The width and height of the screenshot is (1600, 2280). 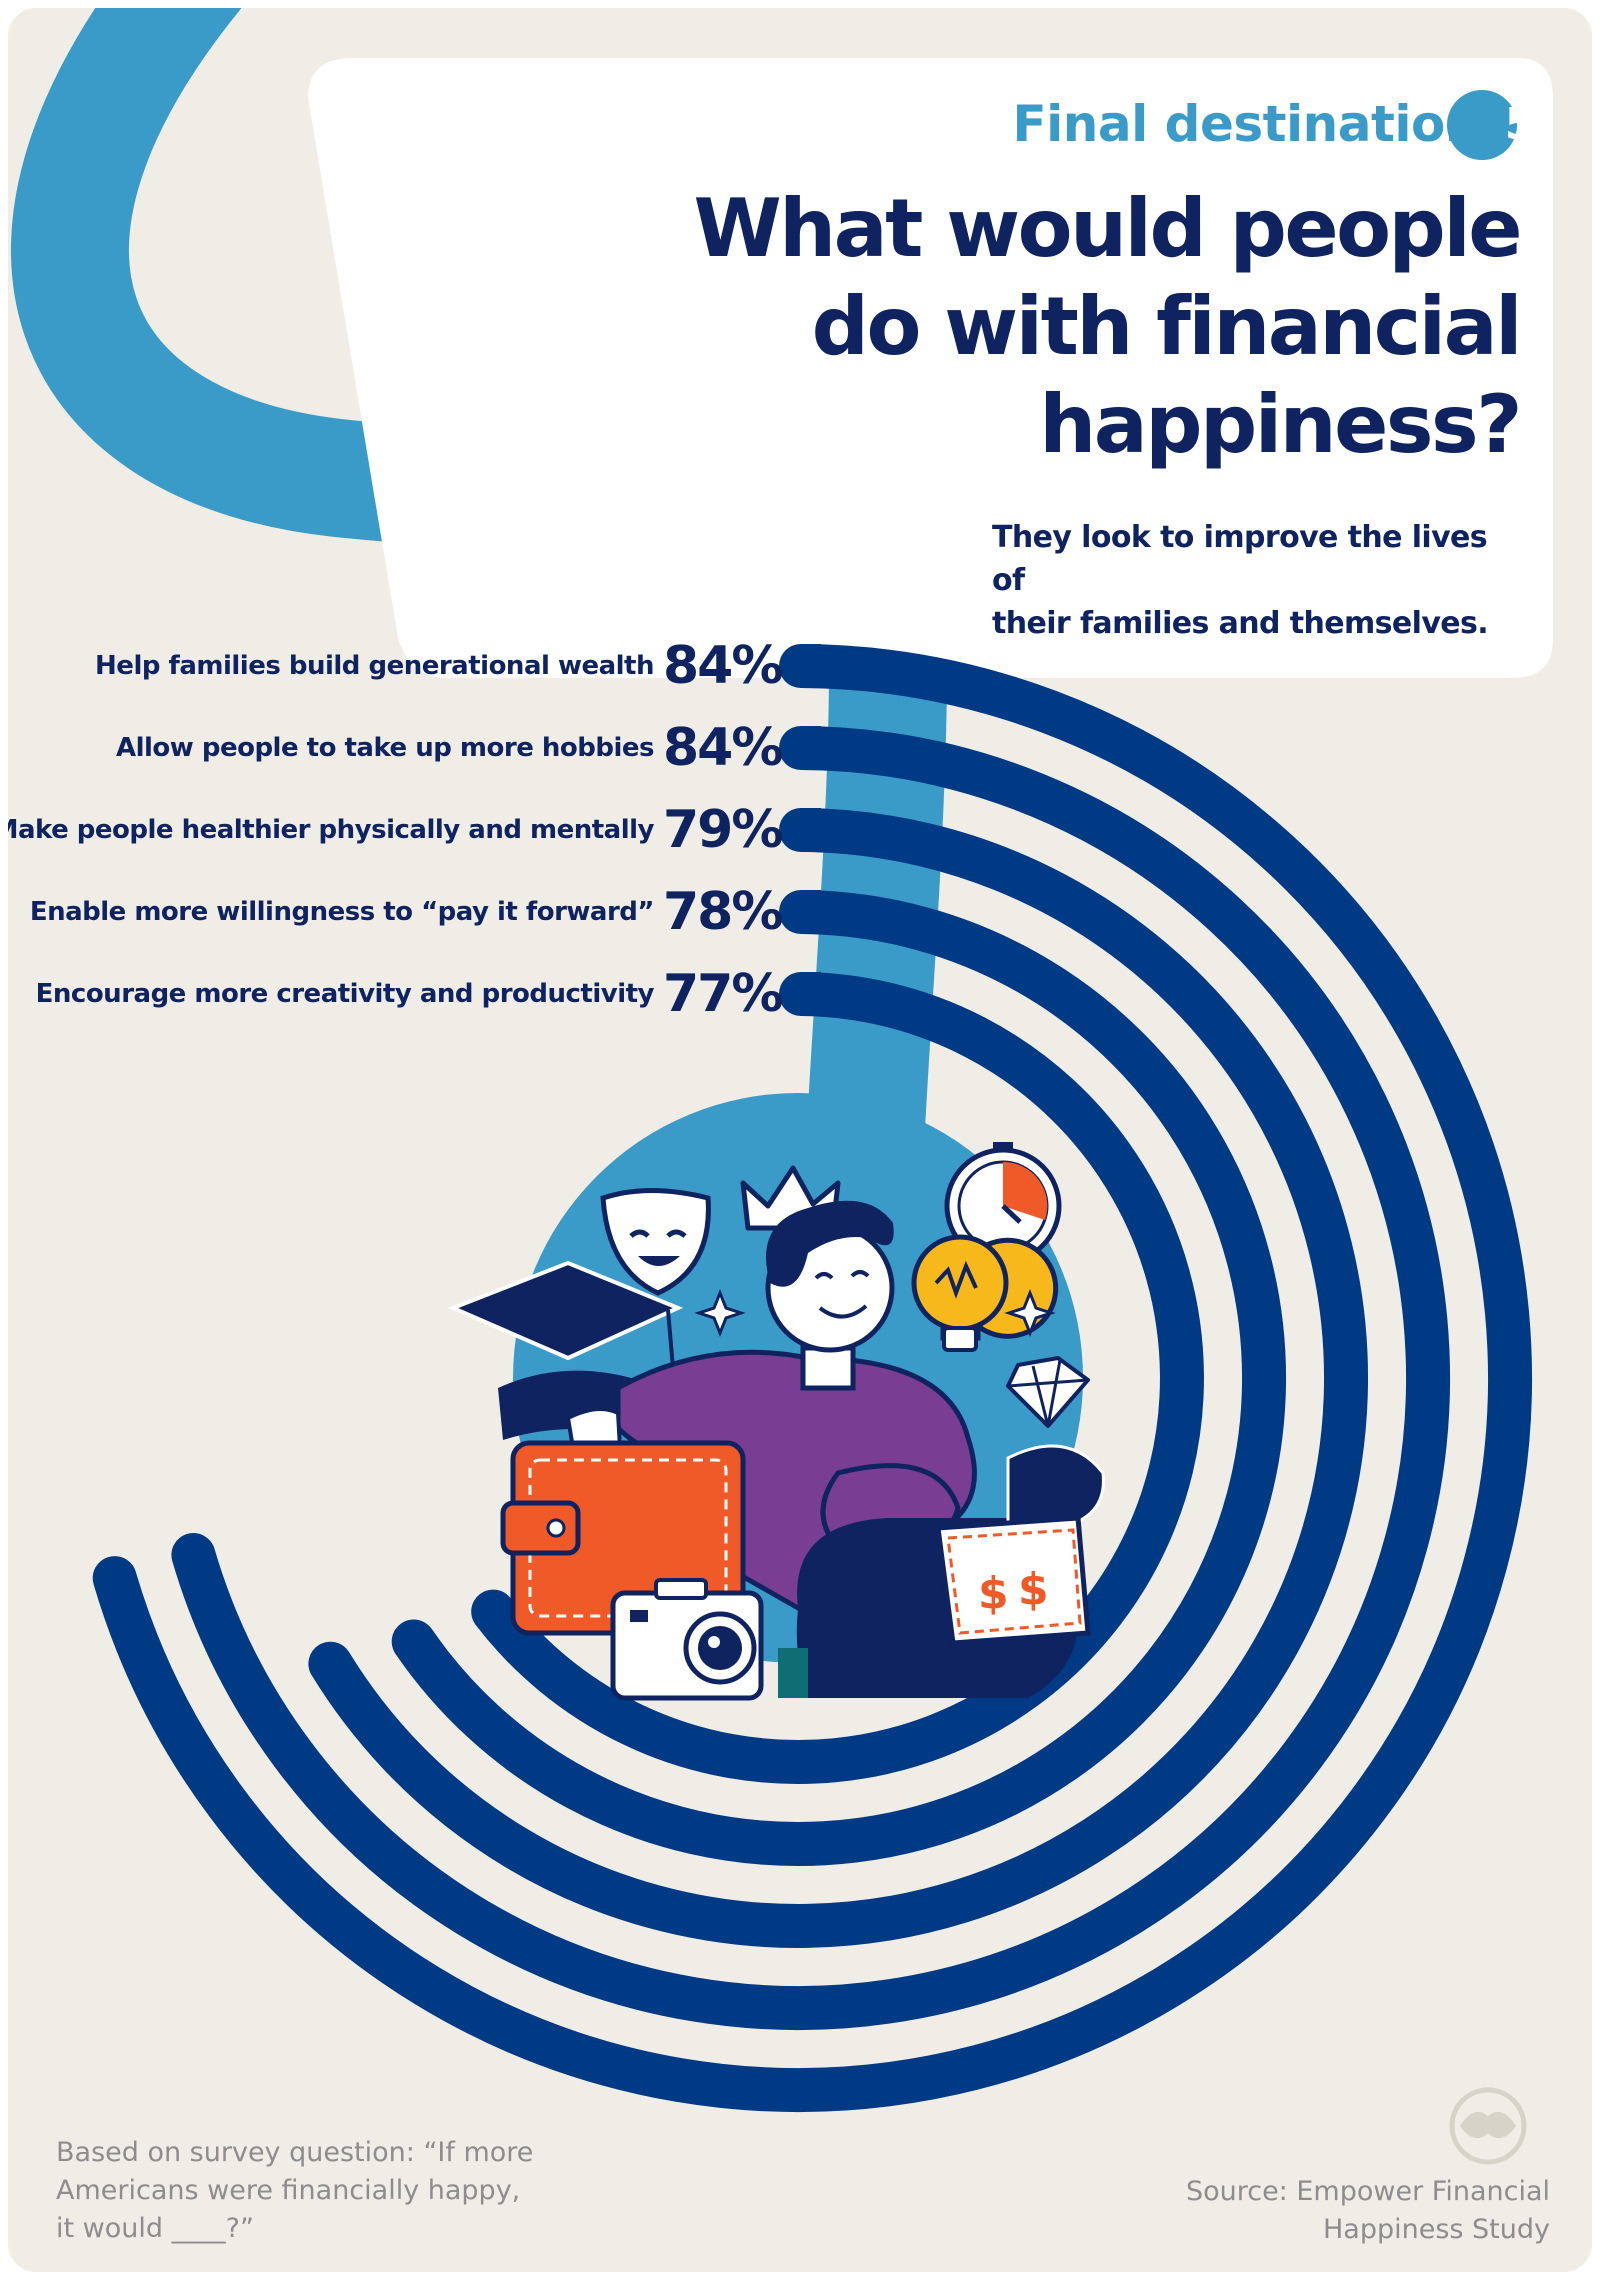 I want to click on illustration: $ $, so click(x=776, y=1421).